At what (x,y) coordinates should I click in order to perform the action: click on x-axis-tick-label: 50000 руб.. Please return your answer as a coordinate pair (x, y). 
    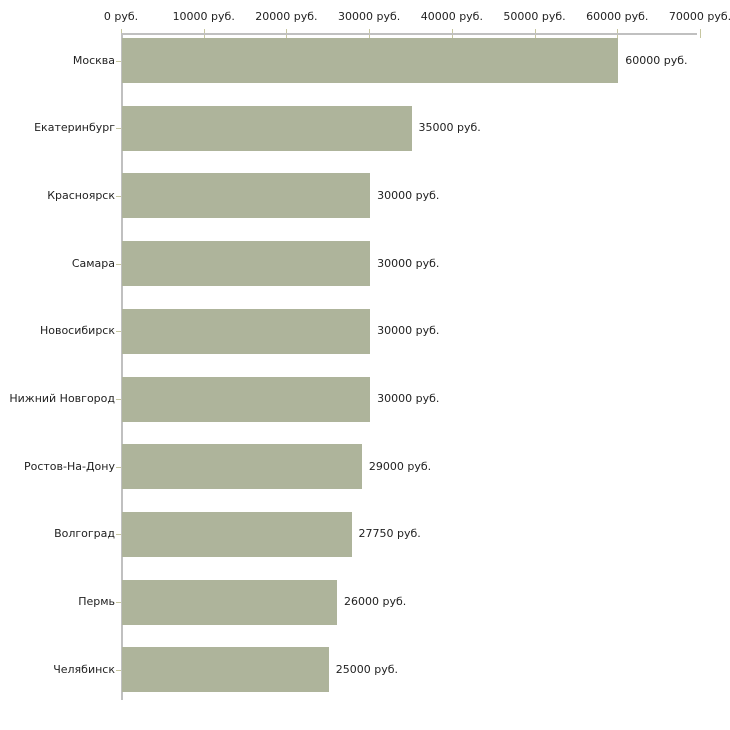
    Looking at the image, I should click on (534, 16).